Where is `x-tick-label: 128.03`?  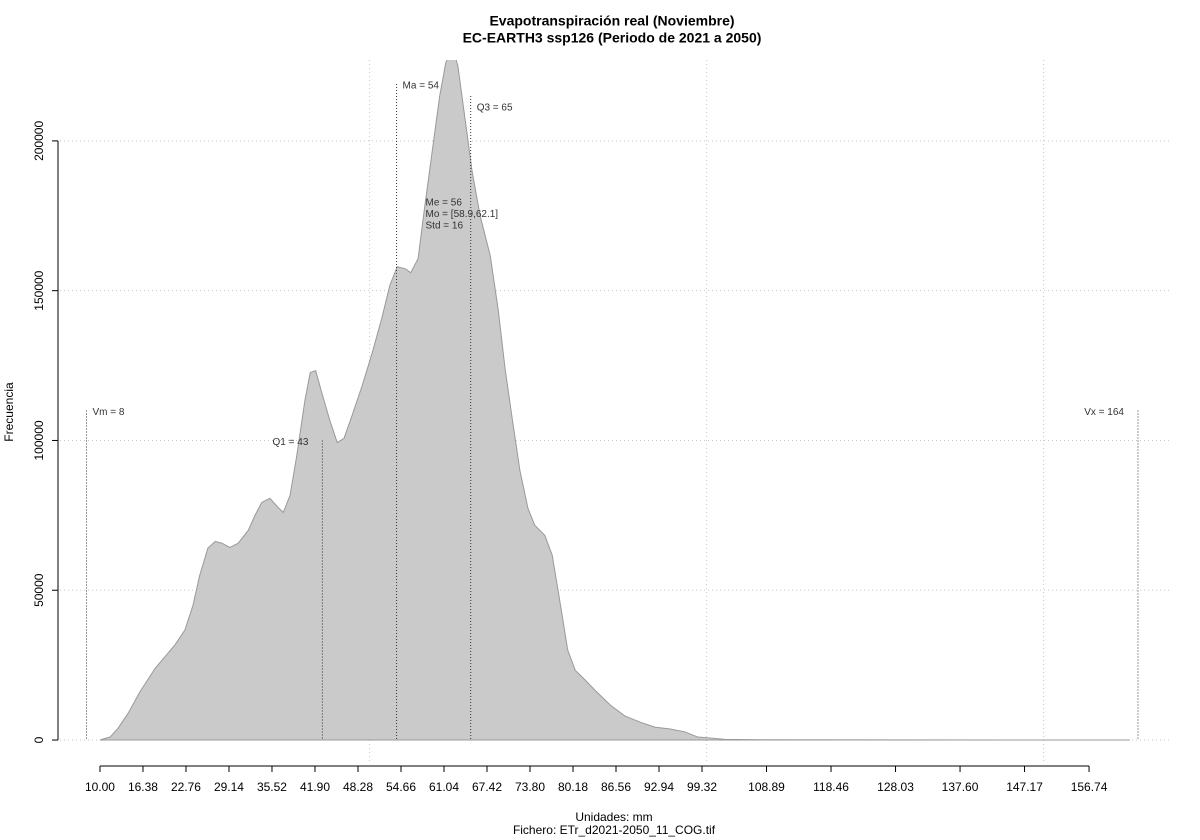 x-tick-label: 128.03 is located at coordinates (895, 787).